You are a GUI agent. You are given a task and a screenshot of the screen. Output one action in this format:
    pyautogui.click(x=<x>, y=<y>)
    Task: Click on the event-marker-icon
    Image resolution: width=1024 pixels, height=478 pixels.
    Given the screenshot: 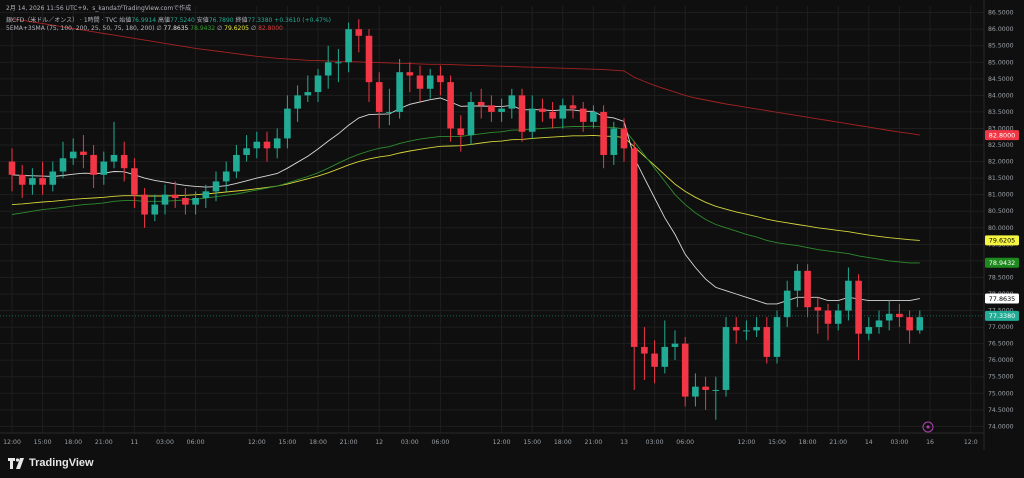 What is the action you would take?
    pyautogui.click(x=928, y=427)
    